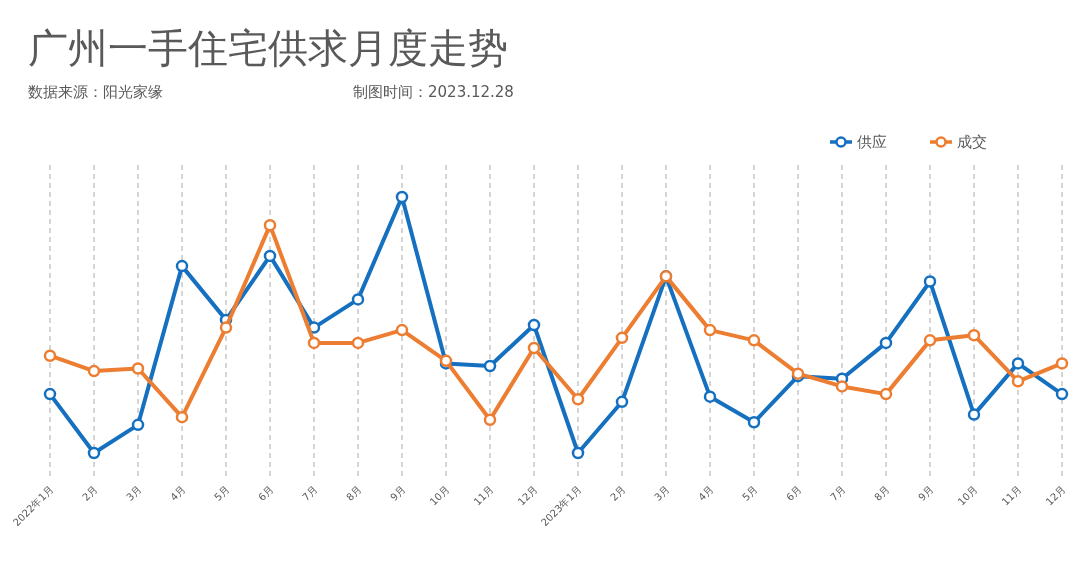  What do you see at coordinates (972, 142) in the screenshot?
I see `legend-label: 成交` at bounding box center [972, 142].